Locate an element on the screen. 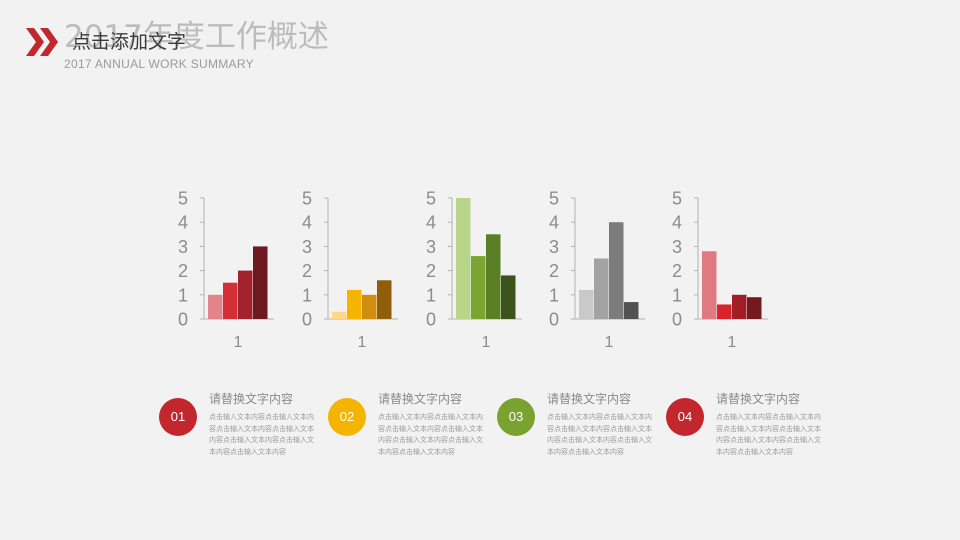 This screenshot has width=960, height=540. page-title: 2017年度工作概述 is located at coordinates (196, 37).